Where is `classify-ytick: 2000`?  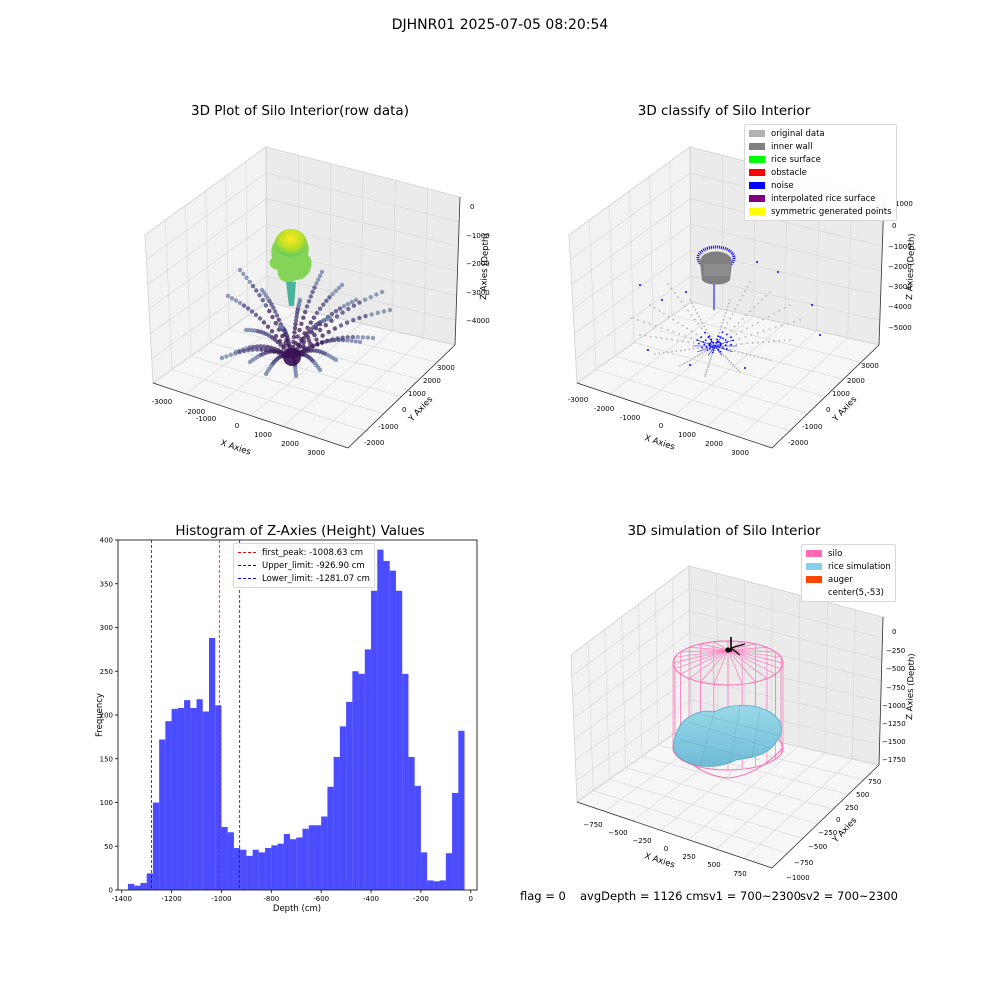
classify-ytick: 2000 is located at coordinates (856, 381).